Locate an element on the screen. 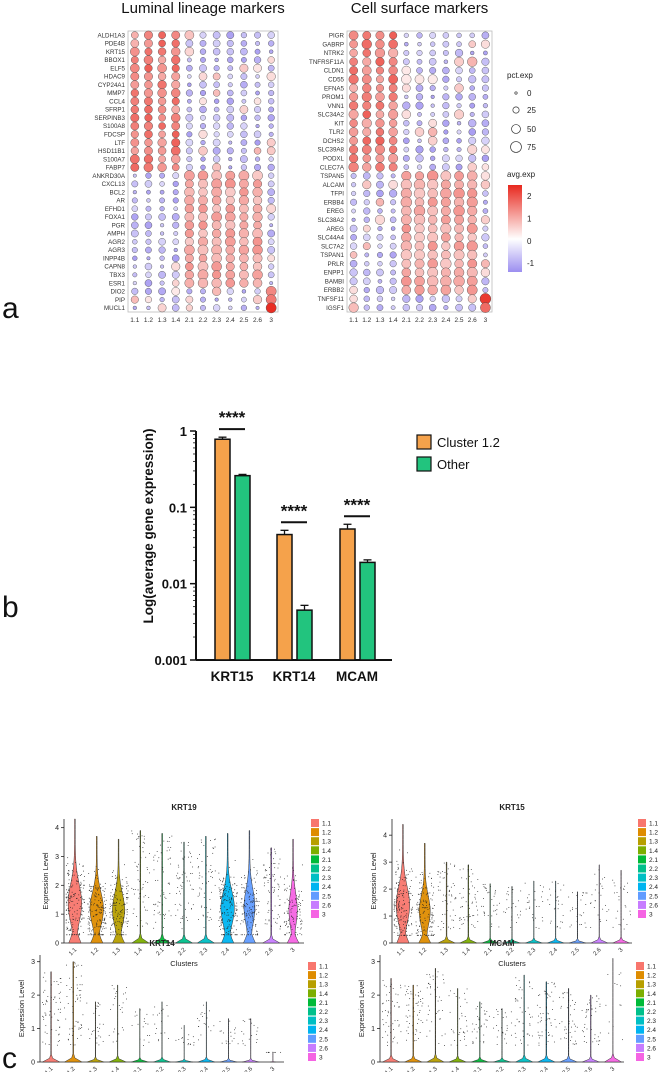 The image size is (662, 1072). gene-label: DCHS2 is located at coordinates (334, 141).